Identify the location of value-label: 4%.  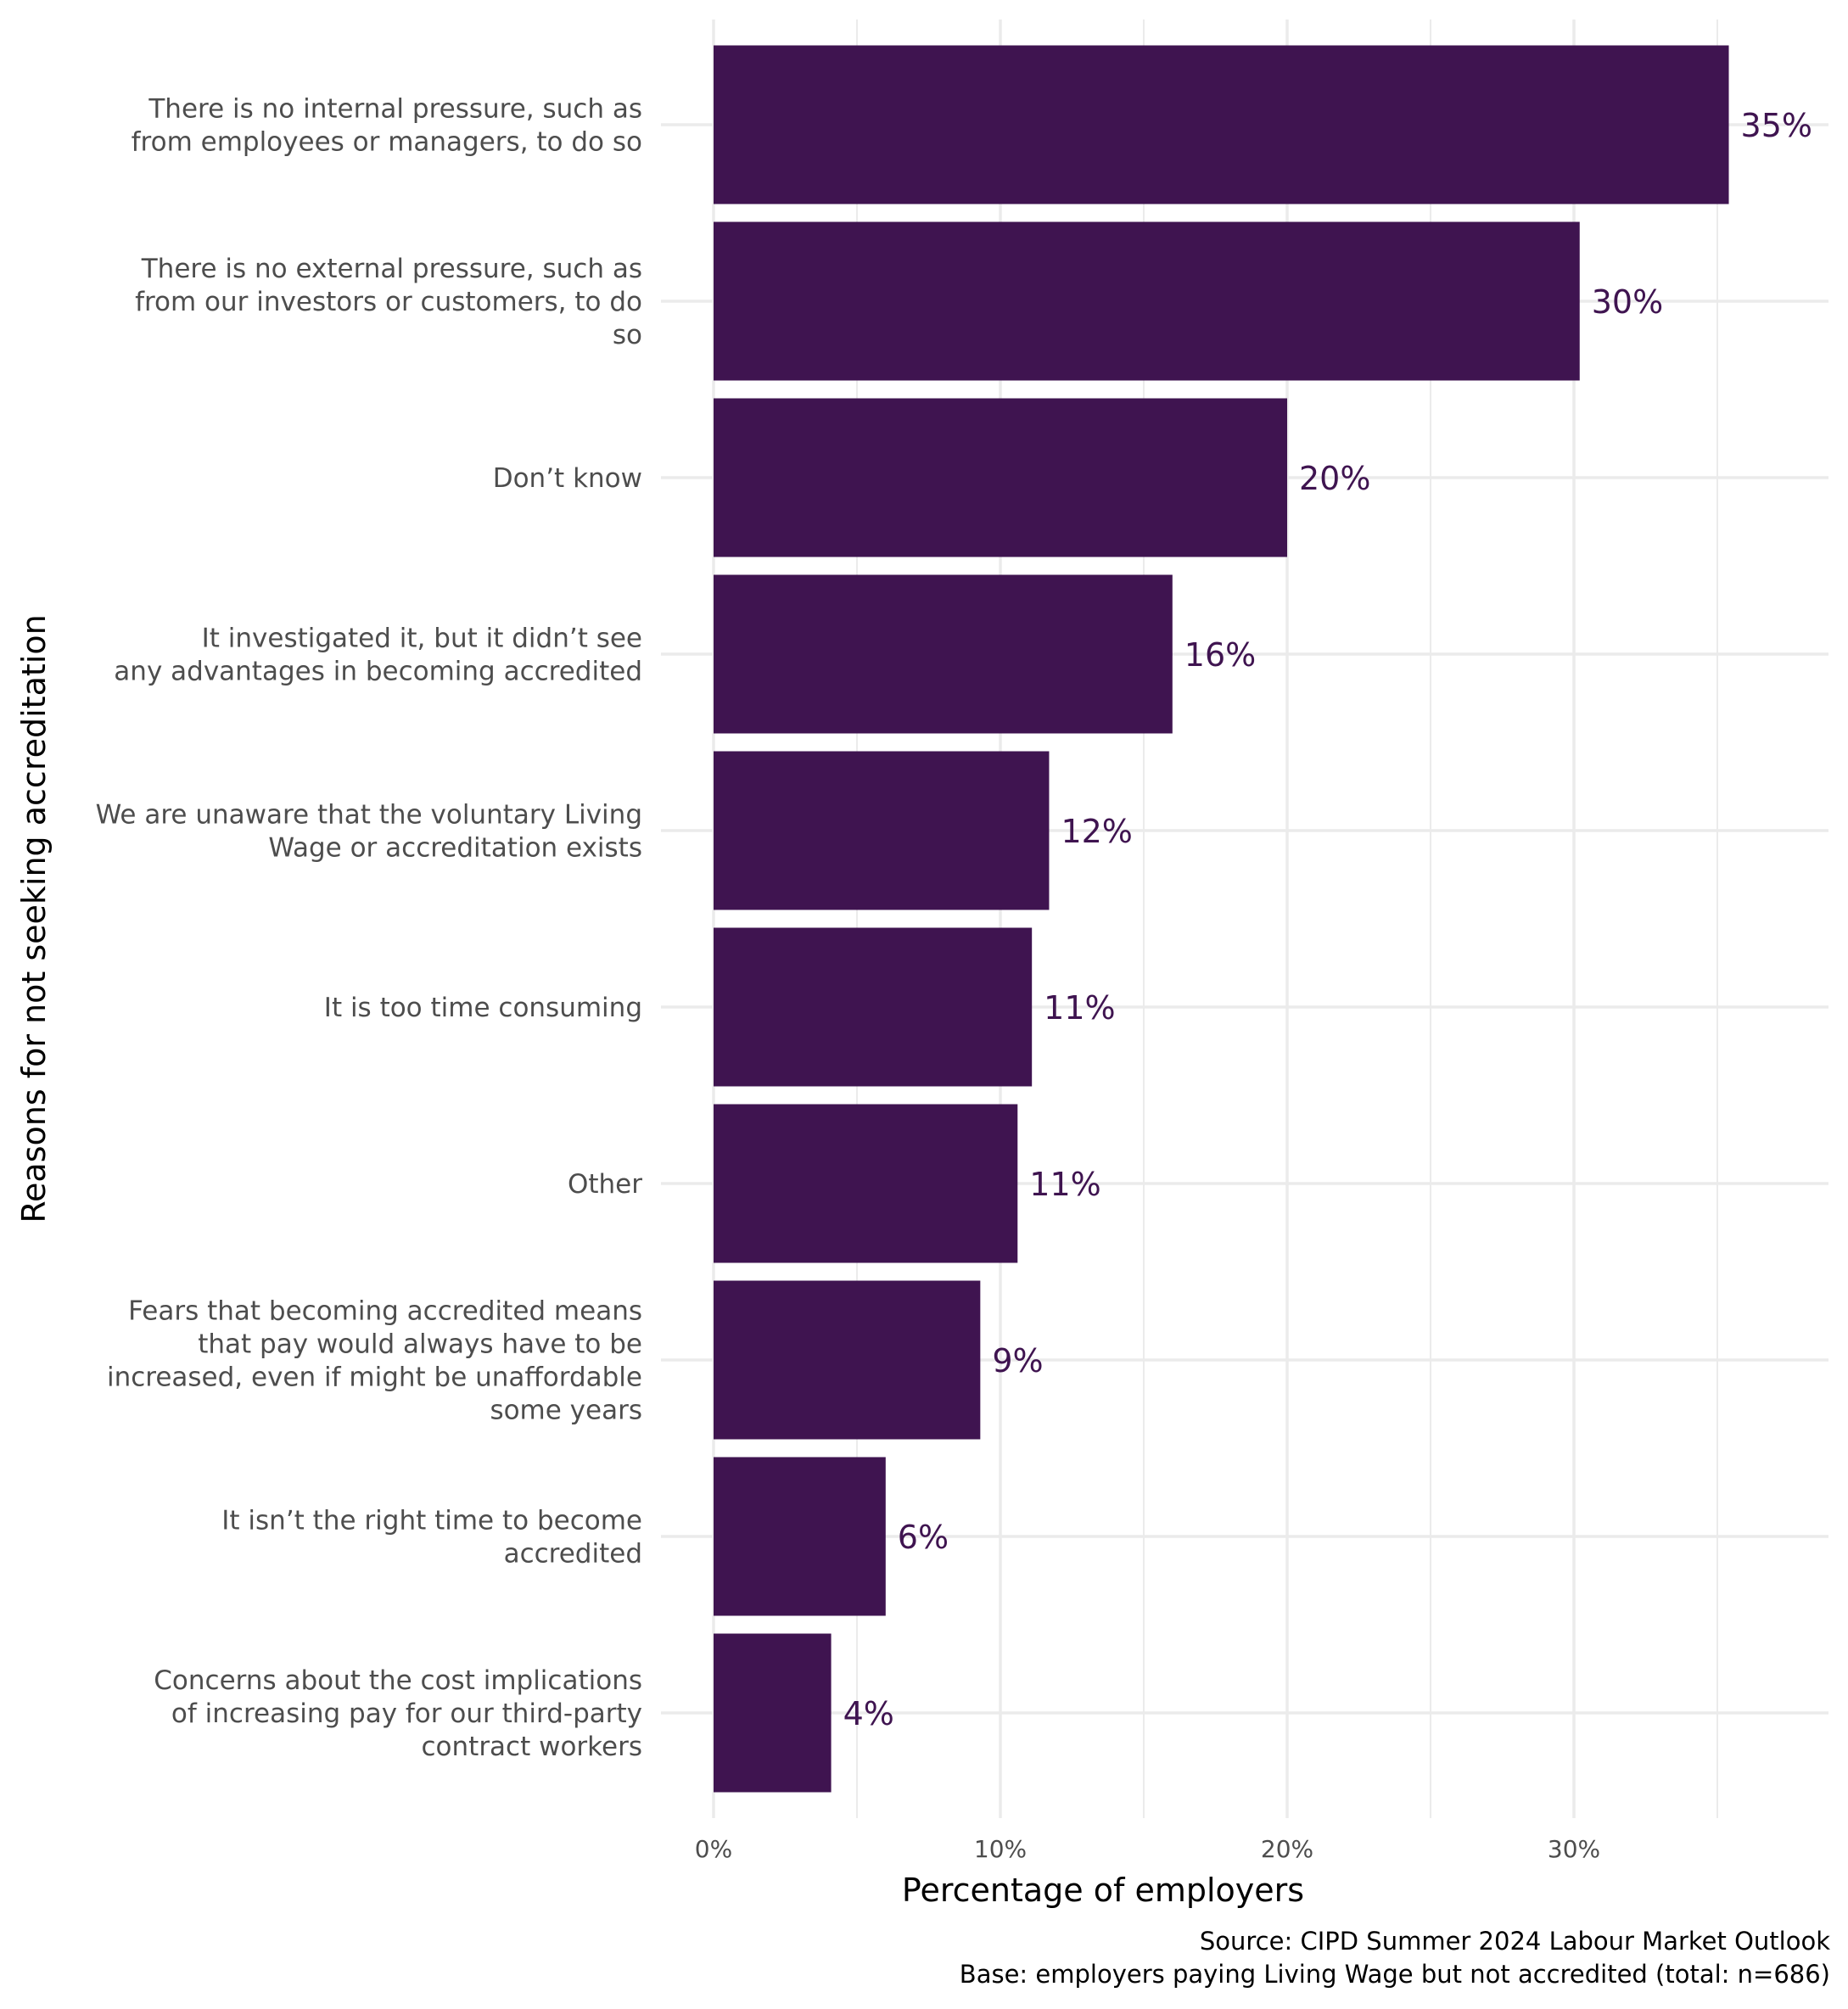
(869, 1713).